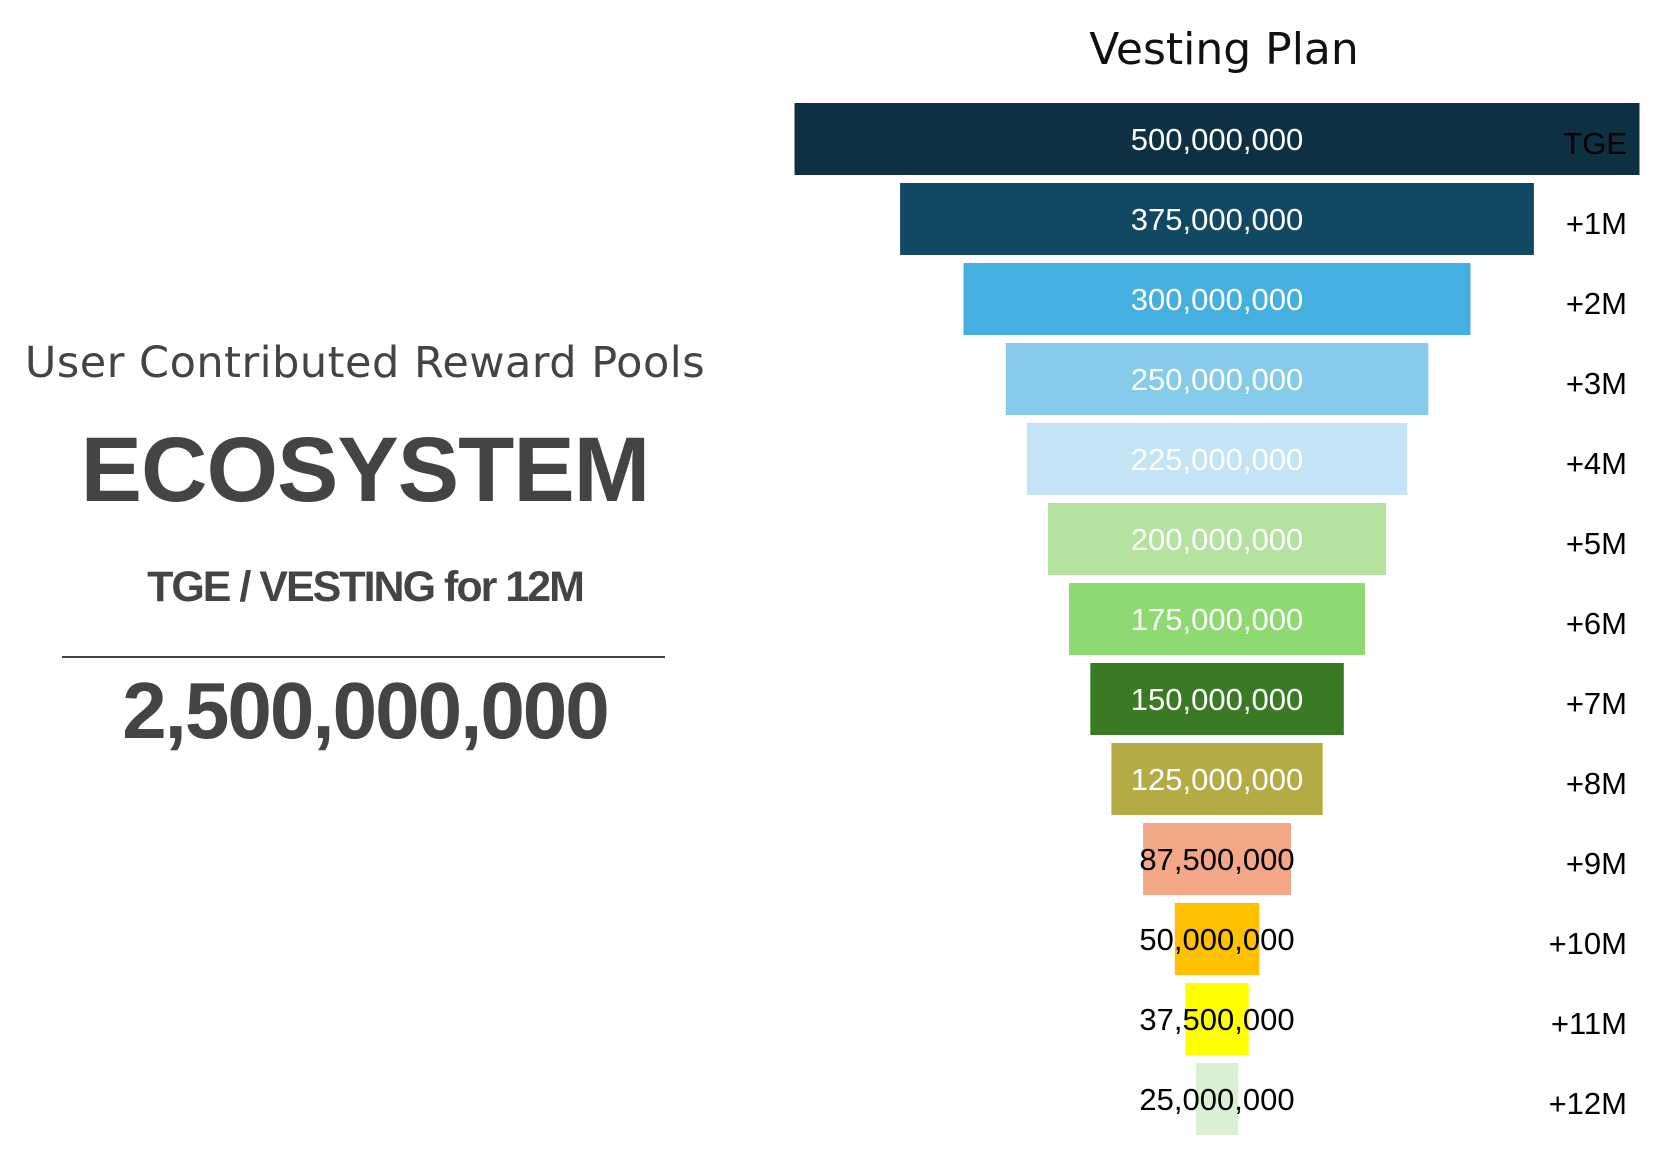 This screenshot has height=1168, width=1659. Describe the element at coordinates (1596, 783) in the screenshot. I see `period-label-plus-8m: +8M` at that location.